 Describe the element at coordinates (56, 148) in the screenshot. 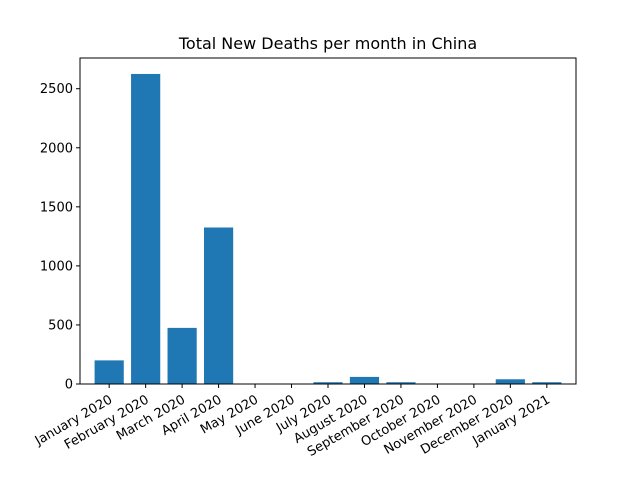

I see `y-tick-label: 2000` at that location.